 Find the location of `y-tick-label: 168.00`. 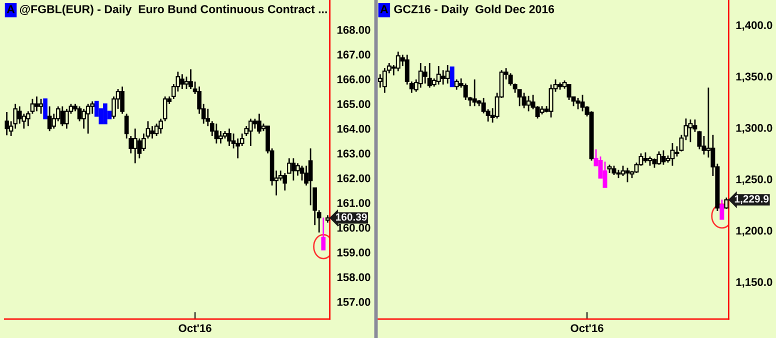

y-tick-label: 168.00 is located at coordinates (353, 30).